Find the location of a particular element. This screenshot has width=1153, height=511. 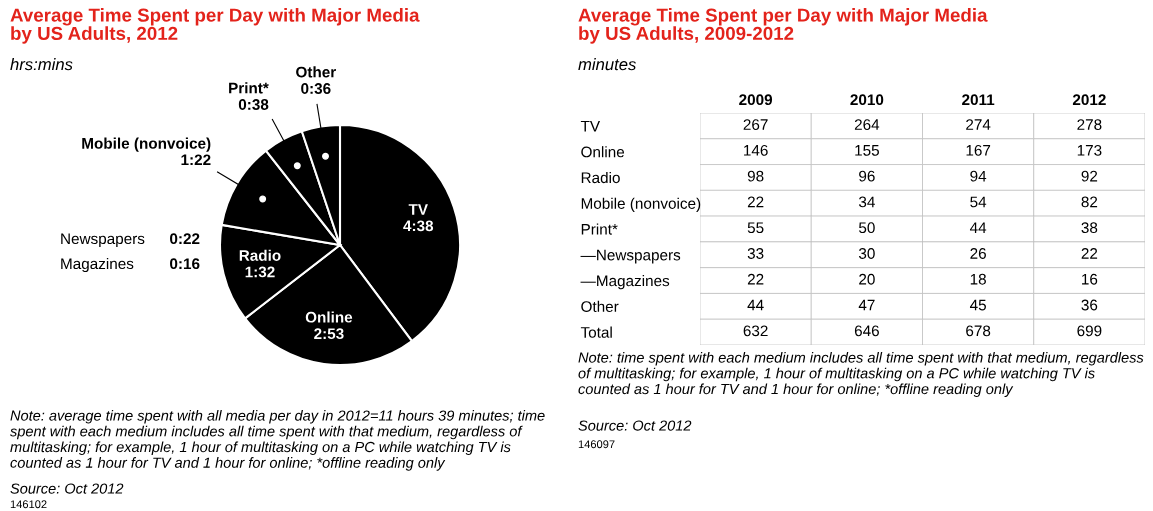

slice-label: Online is located at coordinates (329, 317).